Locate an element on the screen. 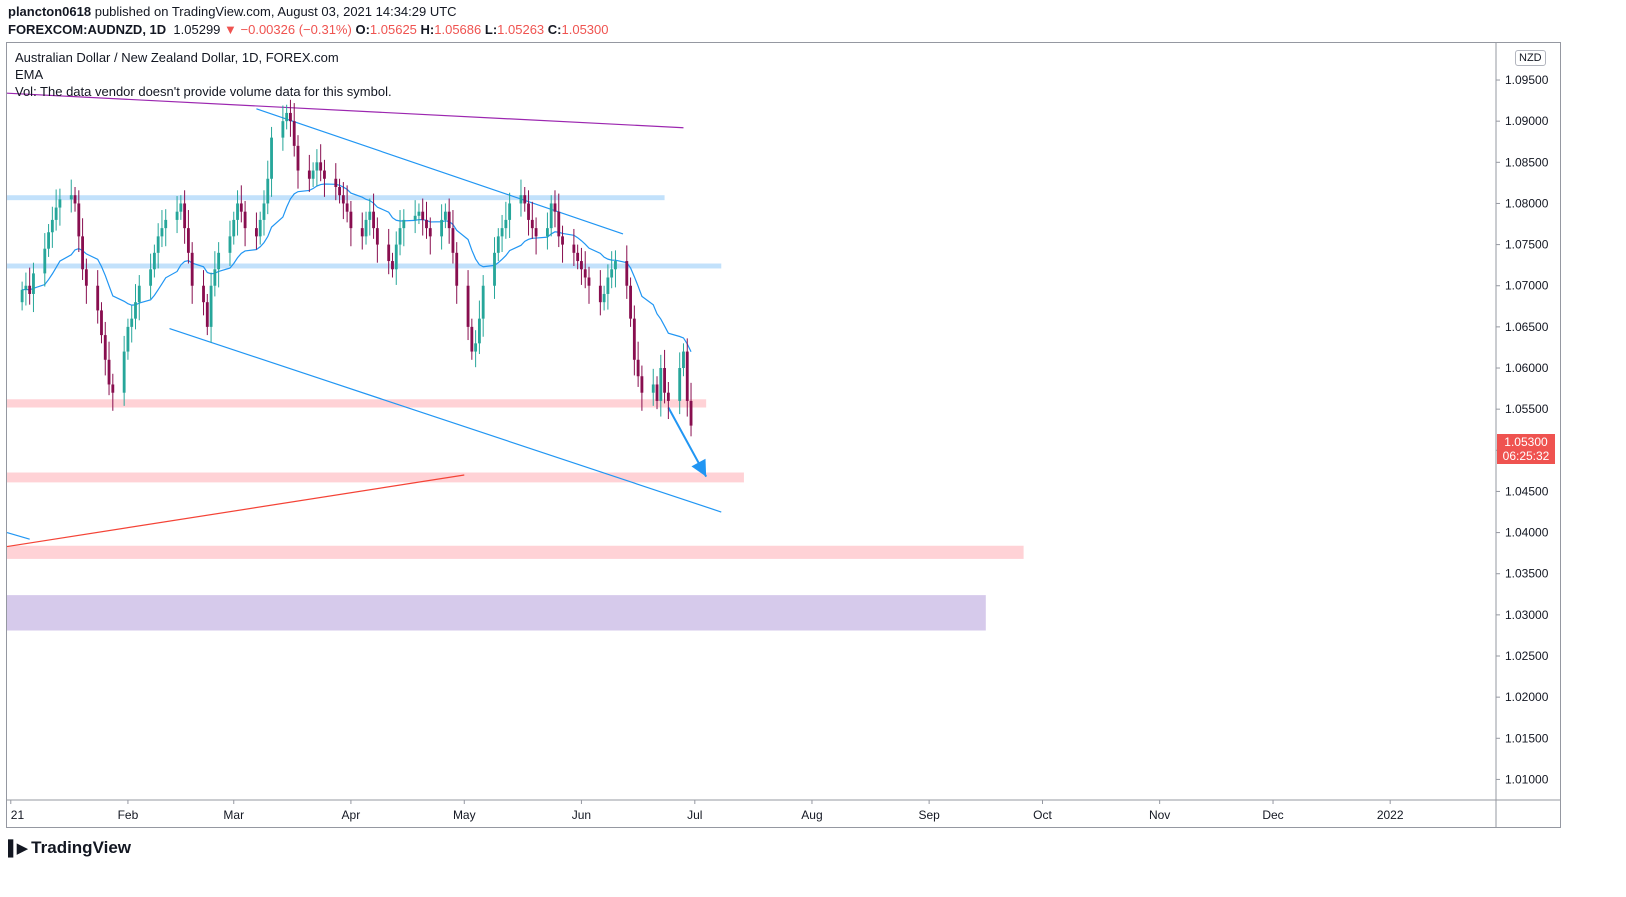 The width and height of the screenshot is (1626, 897). time-tick-label: 2022 is located at coordinates (1390, 815).